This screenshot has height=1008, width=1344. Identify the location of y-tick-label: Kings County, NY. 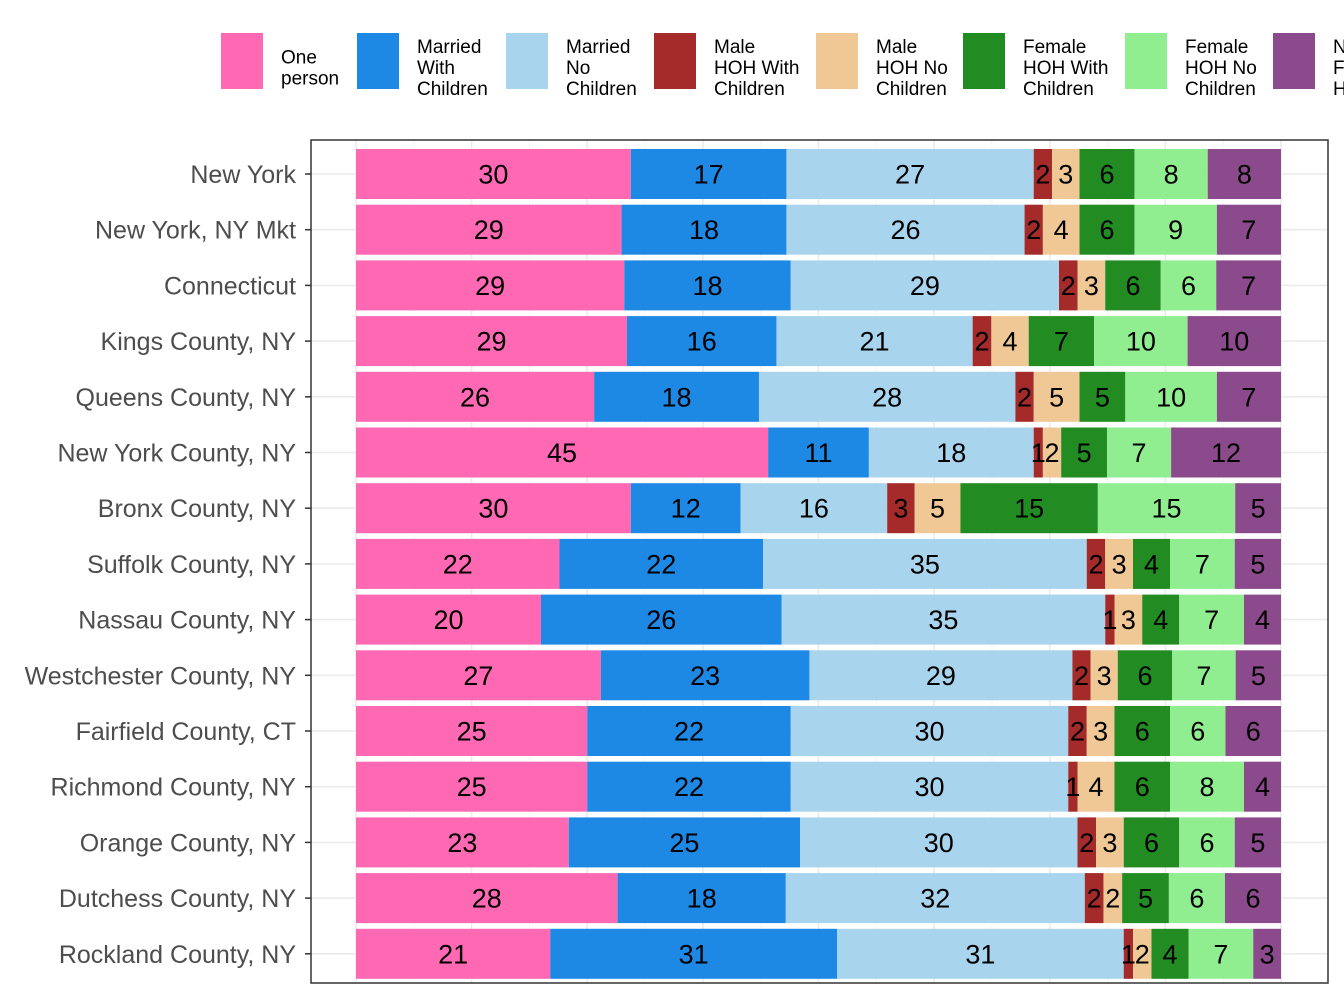
(199, 342).